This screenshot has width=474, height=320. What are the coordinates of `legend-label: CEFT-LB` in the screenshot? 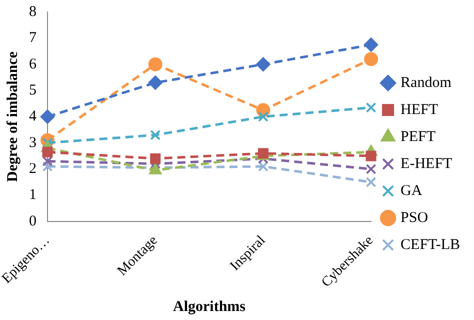 It's located at (430, 244).